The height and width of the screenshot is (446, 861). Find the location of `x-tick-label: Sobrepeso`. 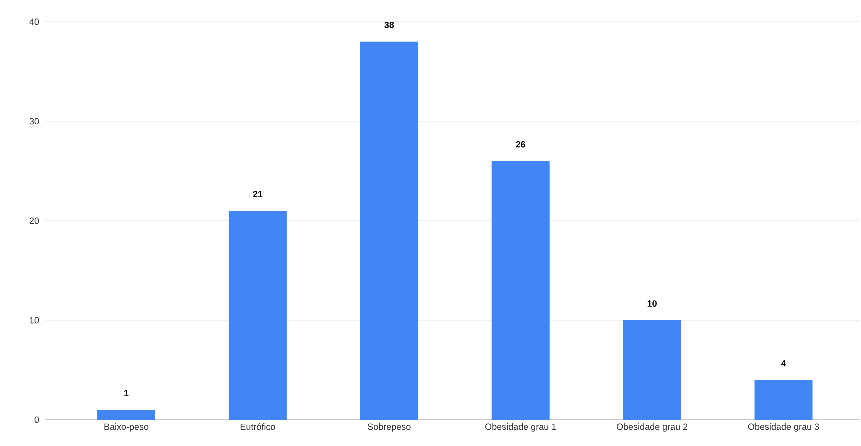

x-tick-label: Sobrepeso is located at coordinates (389, 428).